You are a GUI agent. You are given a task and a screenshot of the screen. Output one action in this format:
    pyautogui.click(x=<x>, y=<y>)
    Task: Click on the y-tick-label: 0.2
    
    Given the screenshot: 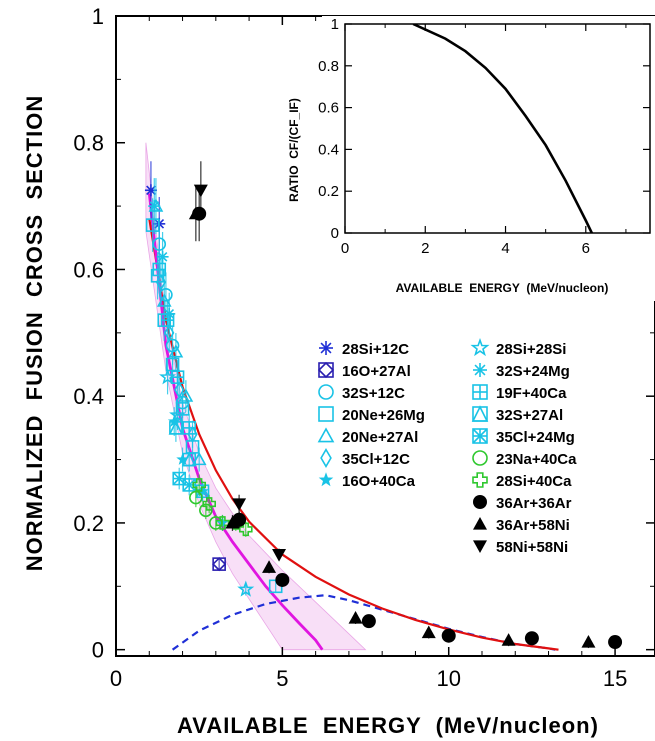 What is the action you would take?
    pyautogui.click(x=88, y=523)
    